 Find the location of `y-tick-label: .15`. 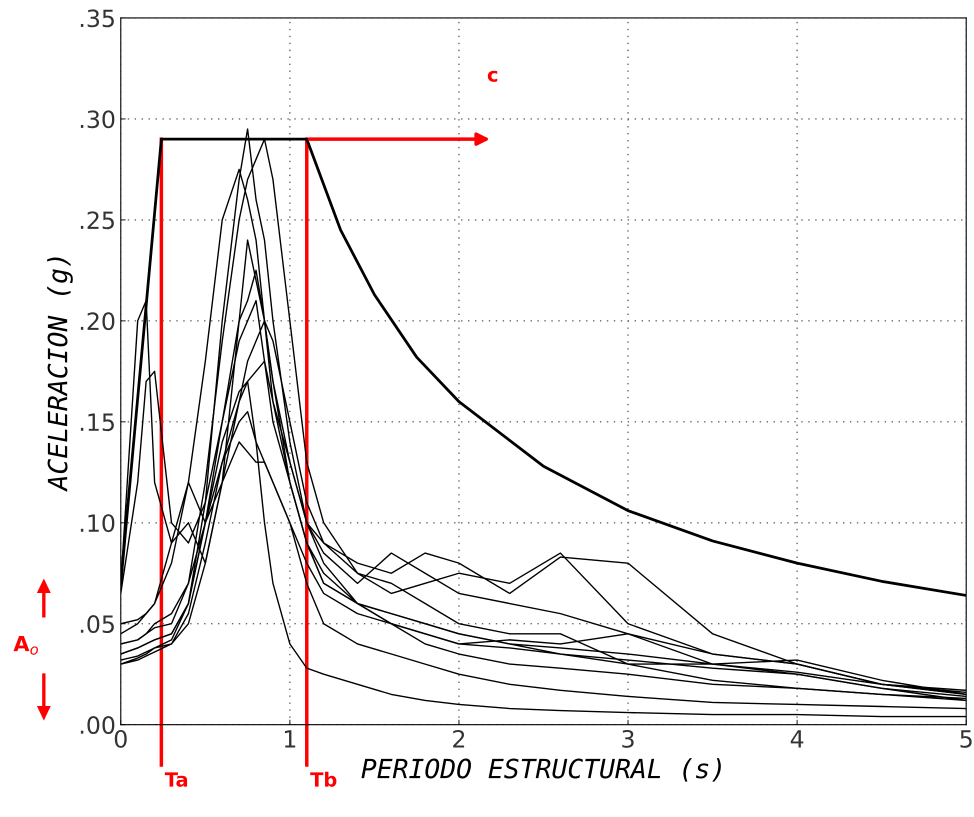

y-tick-label: .15 is located at coordinates (97, 423).